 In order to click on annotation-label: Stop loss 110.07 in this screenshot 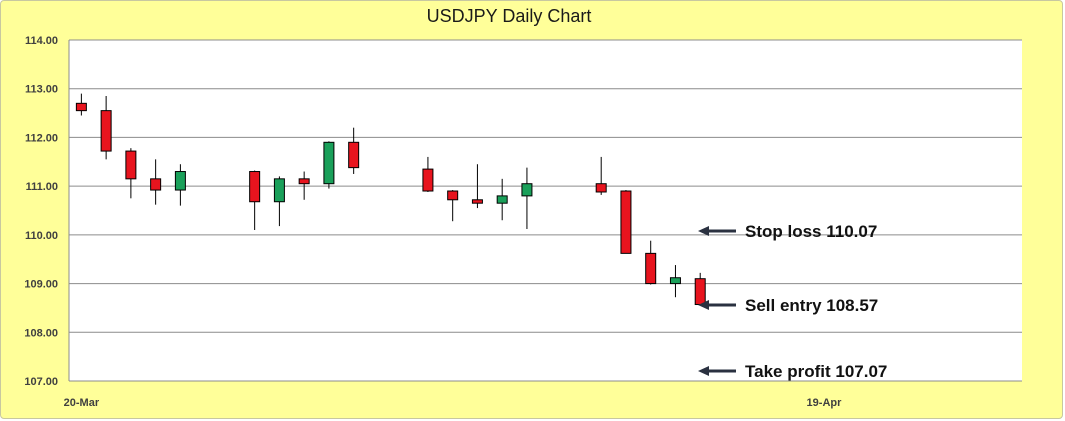, I will do `click(811, 231)`.